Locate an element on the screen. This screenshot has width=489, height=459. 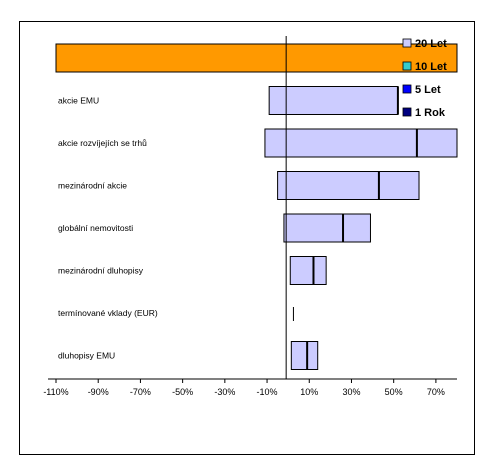
legend-label-2: 5 Let is located at coordinates (428, 90).